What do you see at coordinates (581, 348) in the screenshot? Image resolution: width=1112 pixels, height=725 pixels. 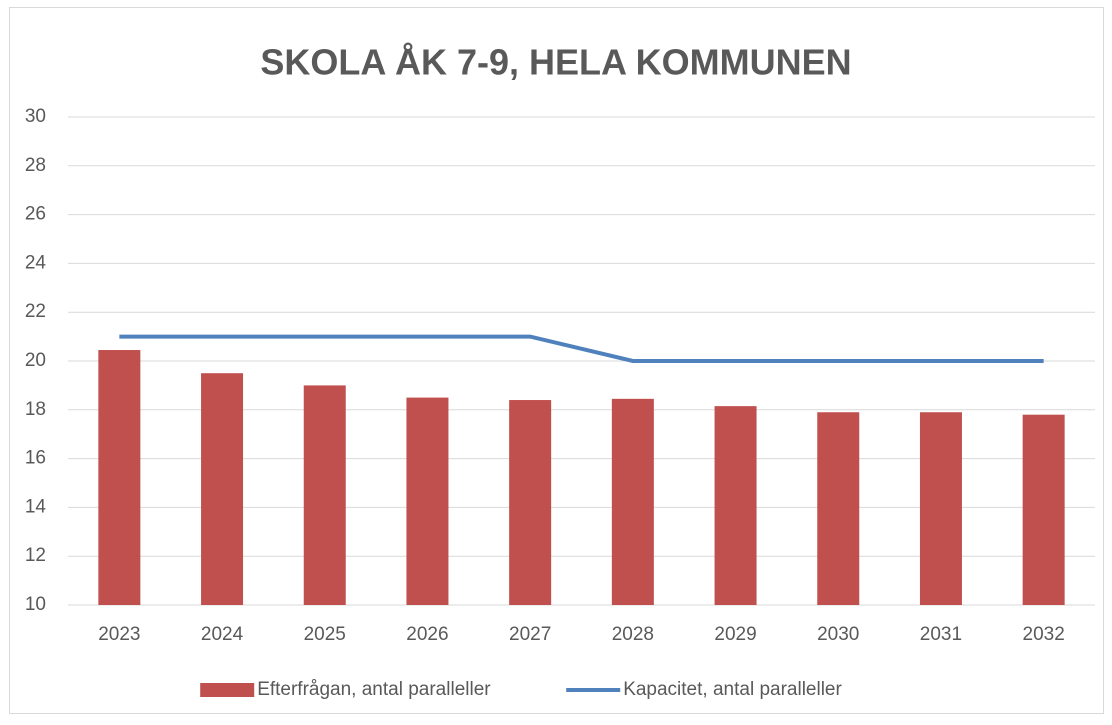 I see `line` at bounding box center [581, 348].